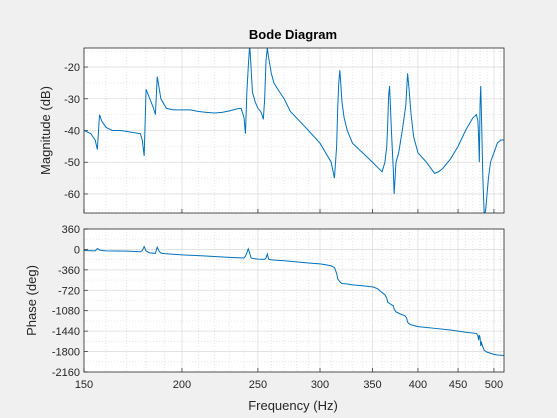 The width and height of the screenshot is (557, 418). Describe the element at coordinates (293, 34) in the screenshot. I see `chart-title: Bode Diagram` at that location.